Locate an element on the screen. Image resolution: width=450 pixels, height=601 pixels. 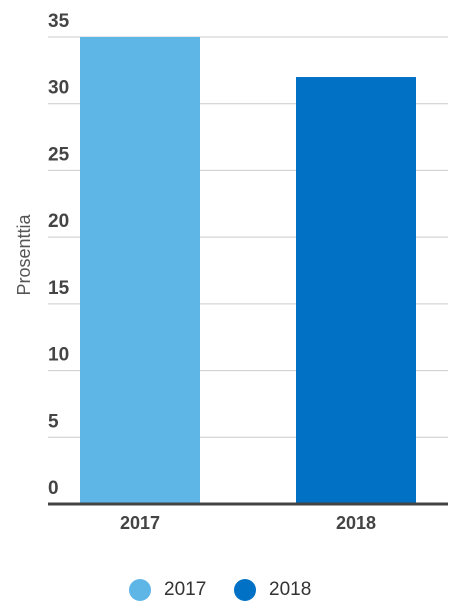
y-tick-label: 15 is located at coordinates (59, 288).